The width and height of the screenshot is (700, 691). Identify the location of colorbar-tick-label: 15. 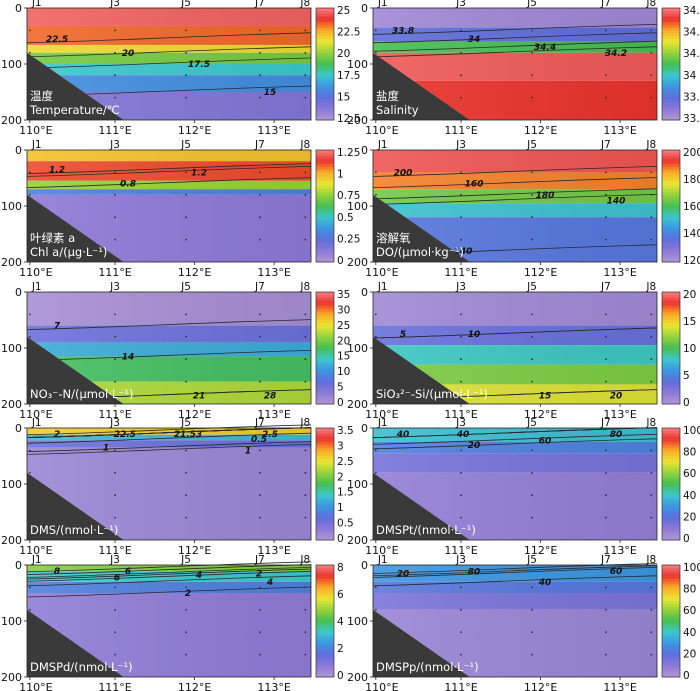
(343, 357).